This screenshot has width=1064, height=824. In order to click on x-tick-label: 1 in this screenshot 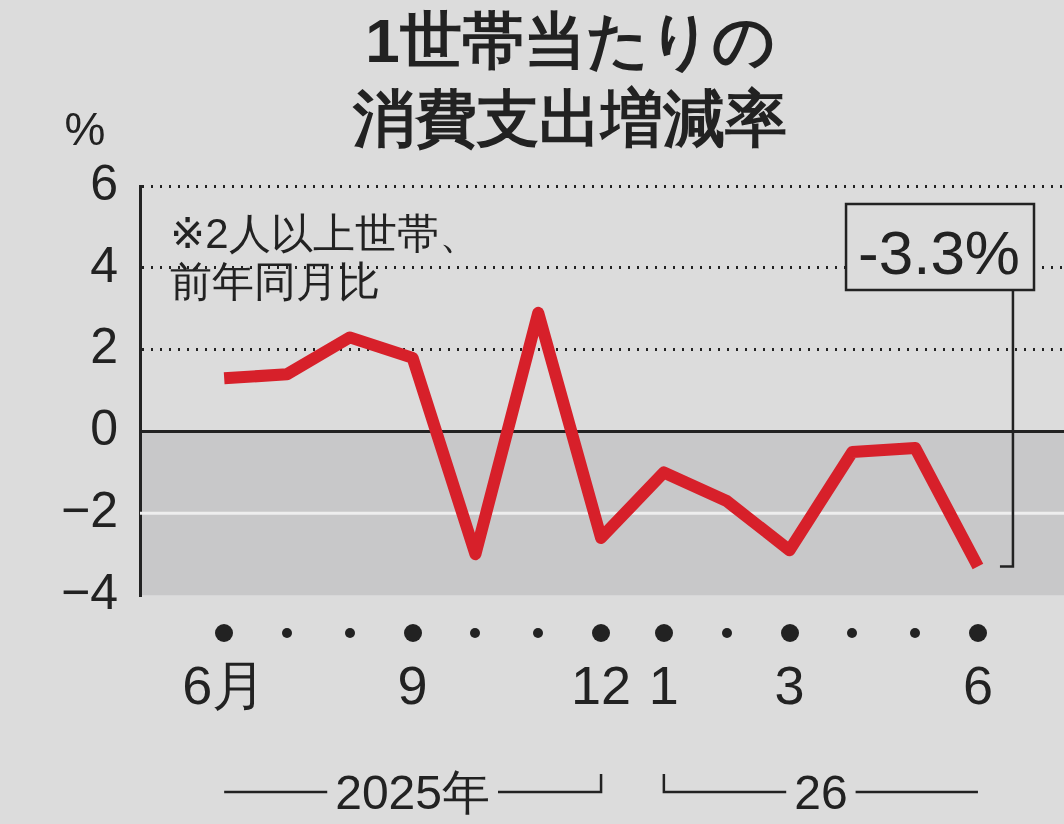, I will do `click(663, 685)`.